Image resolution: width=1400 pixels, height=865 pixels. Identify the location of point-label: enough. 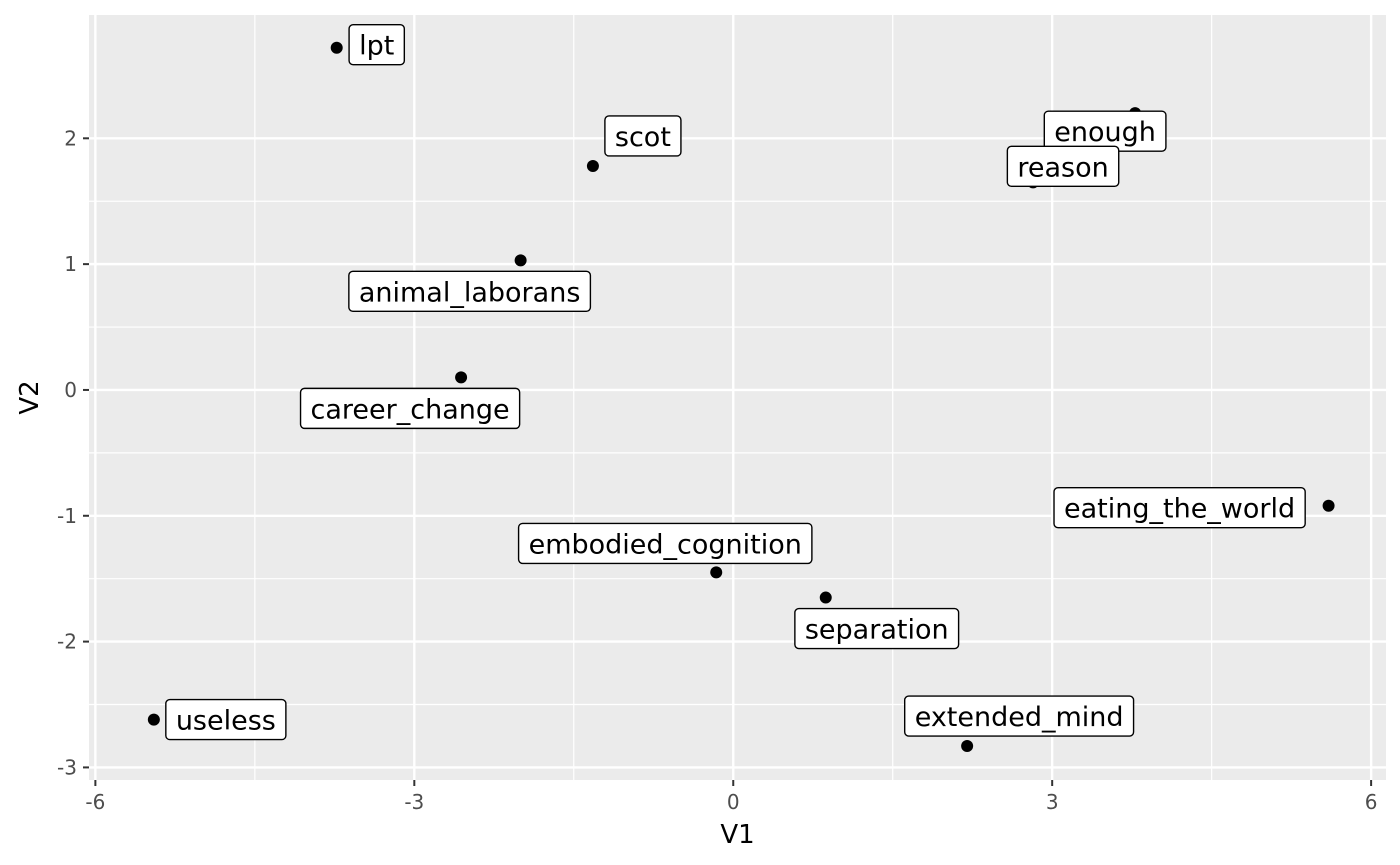
(1105, 131).